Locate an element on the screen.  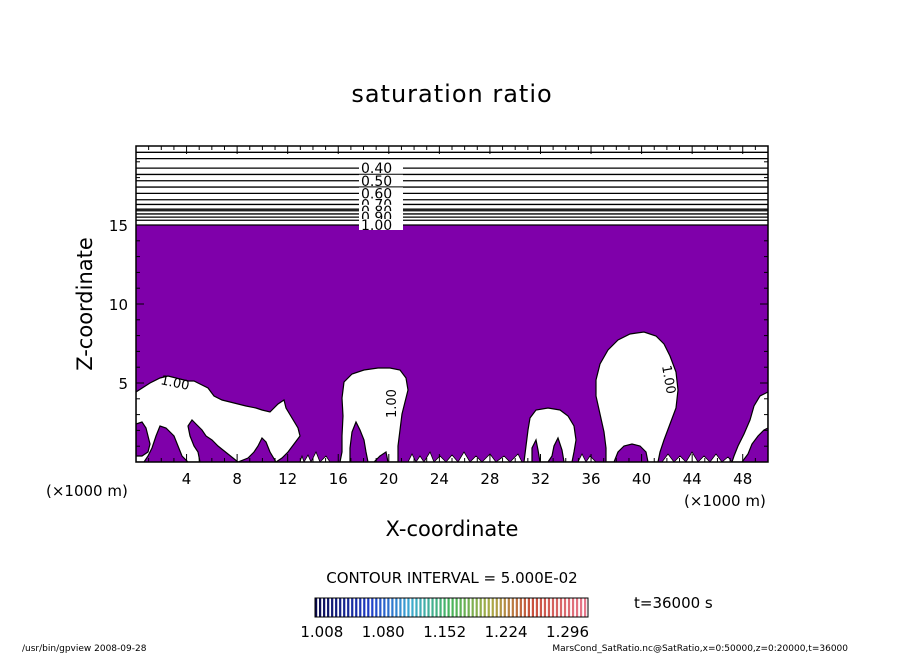
time-label: t=36000 s is located at coordinates (673, 603).